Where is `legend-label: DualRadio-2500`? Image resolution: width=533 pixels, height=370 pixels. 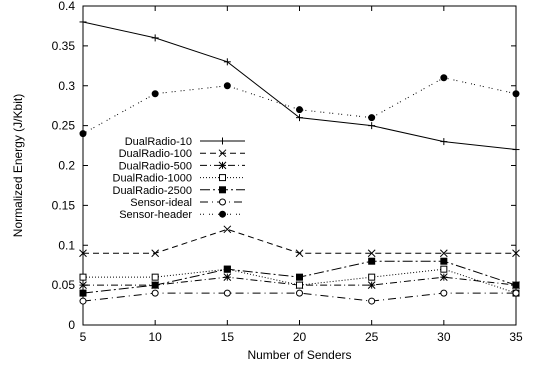 legend-label: DualRadio-2500 is located at coordinates (153, 191).